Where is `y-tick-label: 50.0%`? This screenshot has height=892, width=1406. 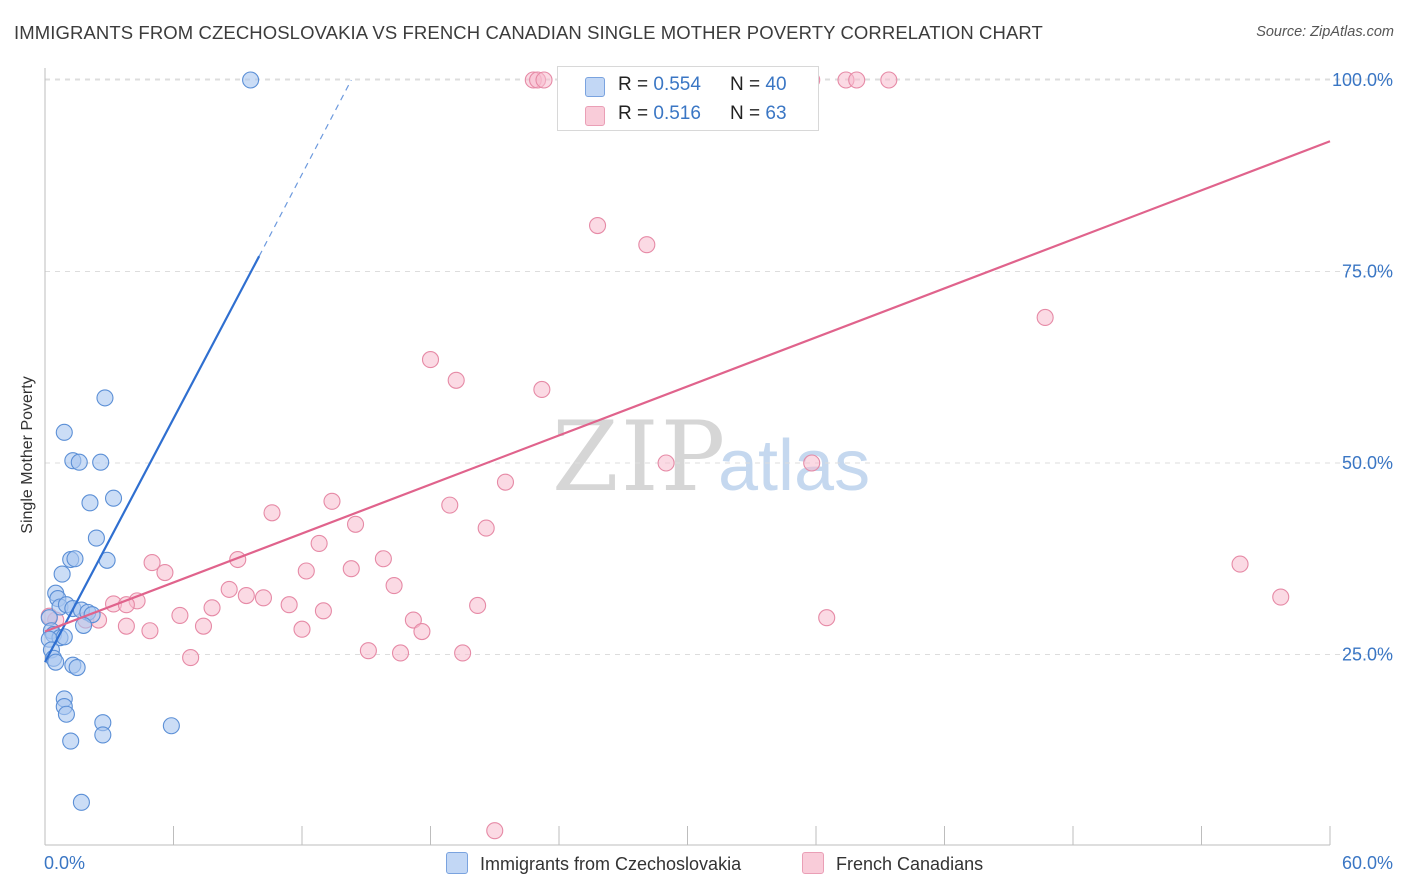 y-tick-label: 50.0% is located at coordinates (1367, 463).